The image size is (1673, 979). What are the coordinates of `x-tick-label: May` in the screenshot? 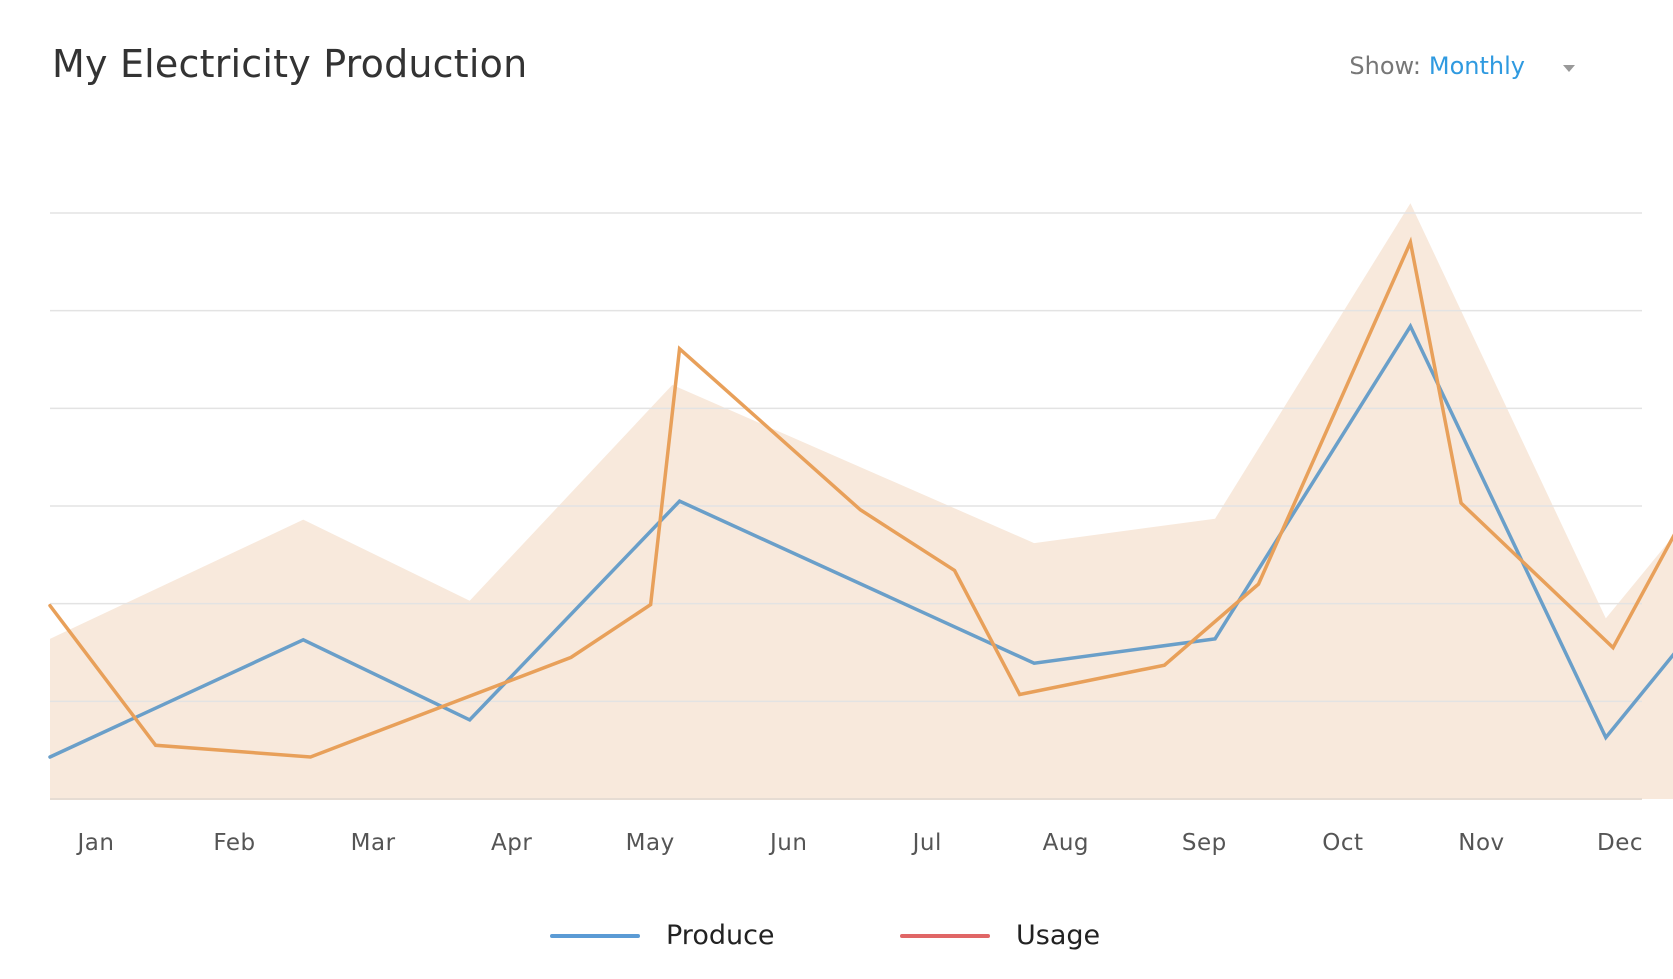 It's located at (650, 843).